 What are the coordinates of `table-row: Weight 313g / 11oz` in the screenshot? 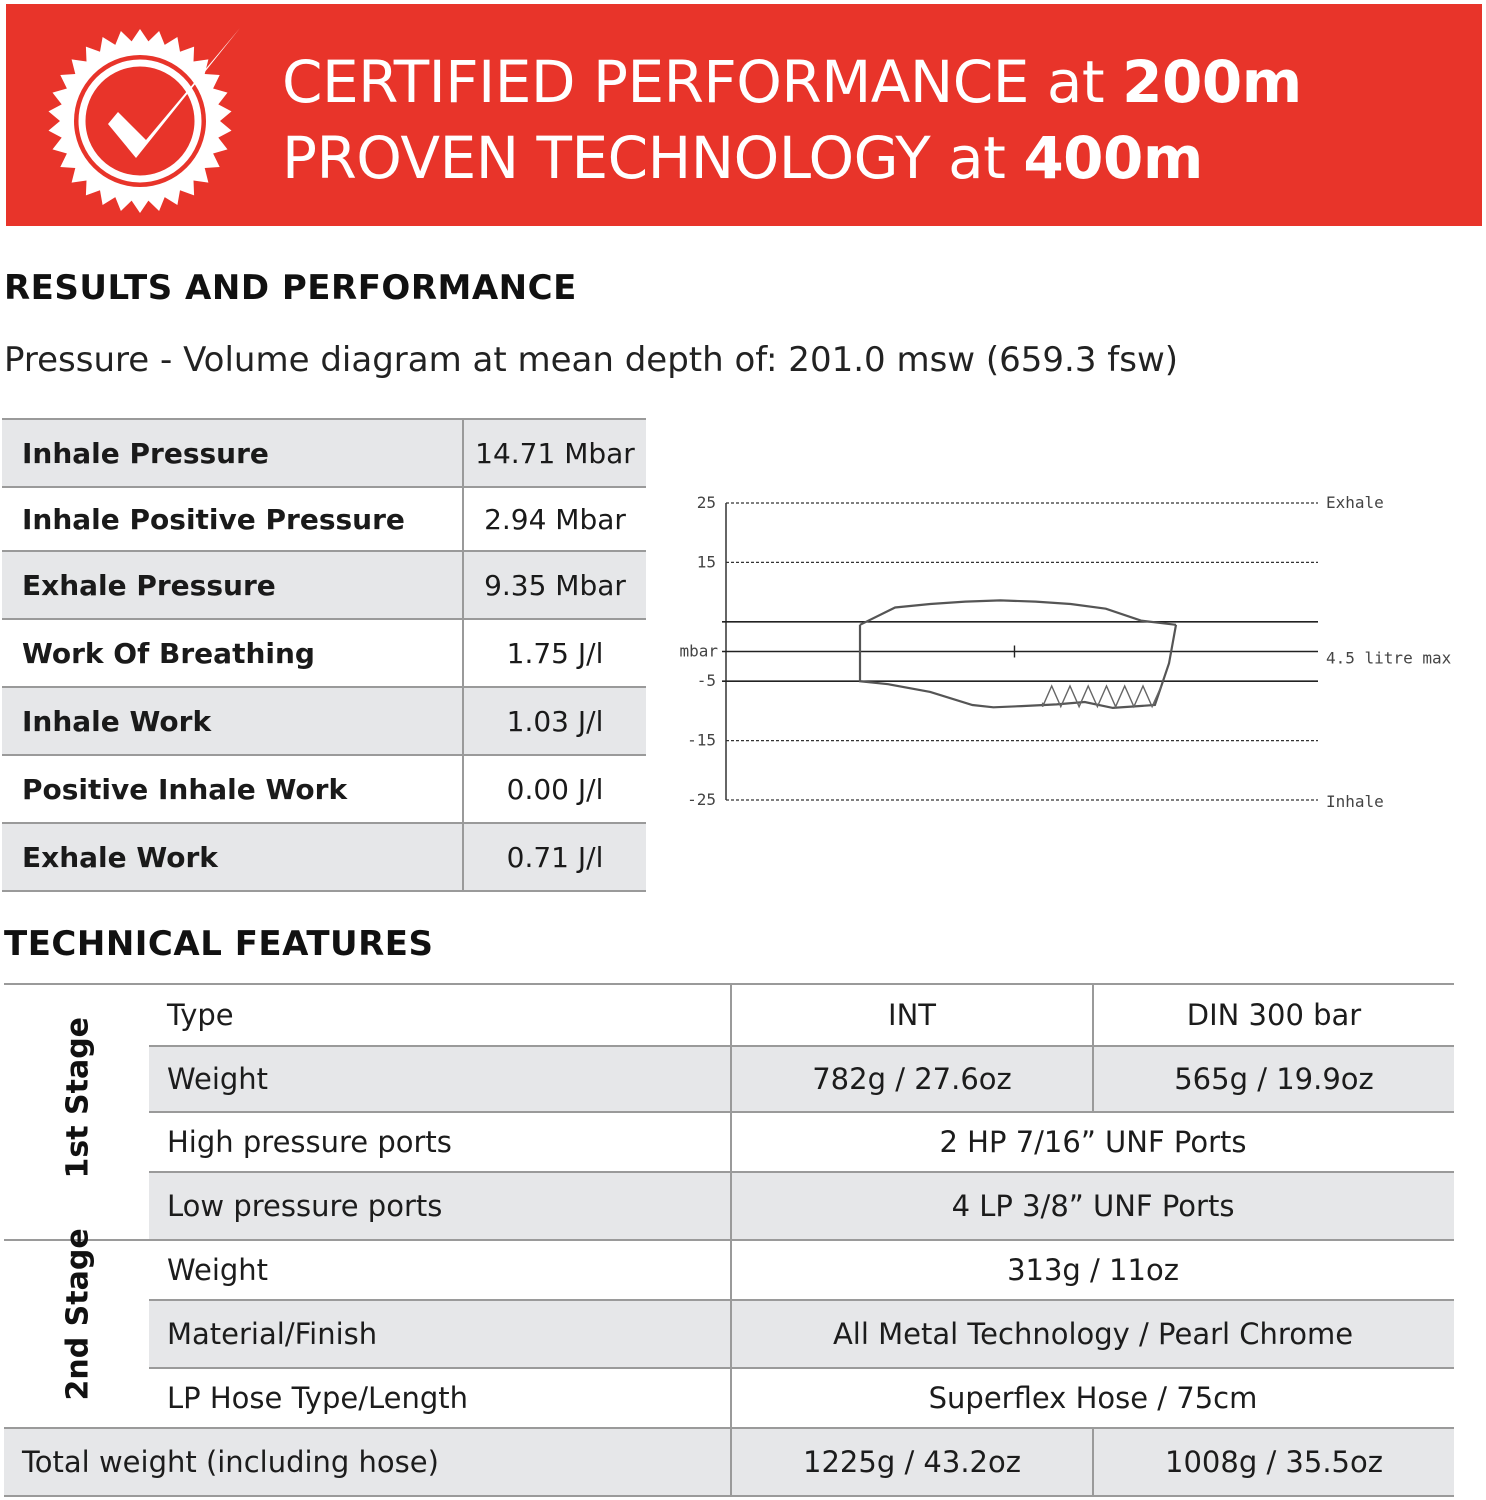 It's located at (729, 1270).